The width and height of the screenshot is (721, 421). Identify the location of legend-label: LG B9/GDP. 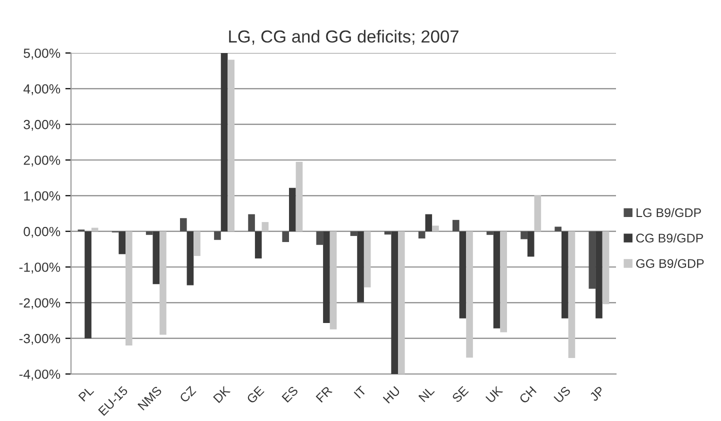
(668, 213).